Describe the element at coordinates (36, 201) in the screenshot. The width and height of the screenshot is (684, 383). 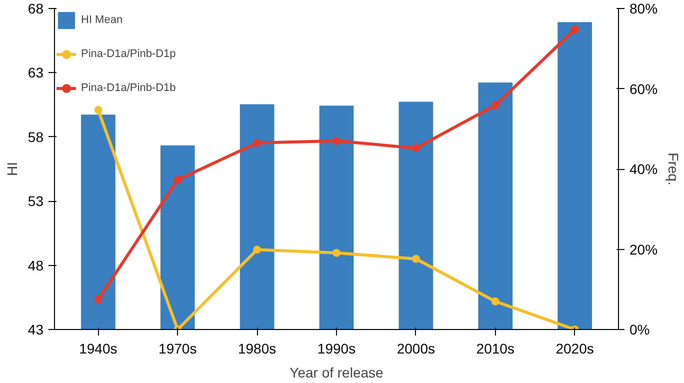
I see `y-tick-label: 53` at that location.